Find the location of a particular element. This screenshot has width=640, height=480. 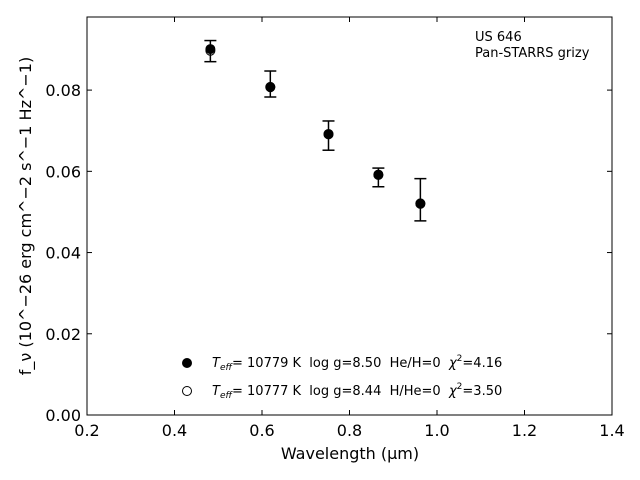

y-tick-label: 0.06 is located at coordinates (63, 171).